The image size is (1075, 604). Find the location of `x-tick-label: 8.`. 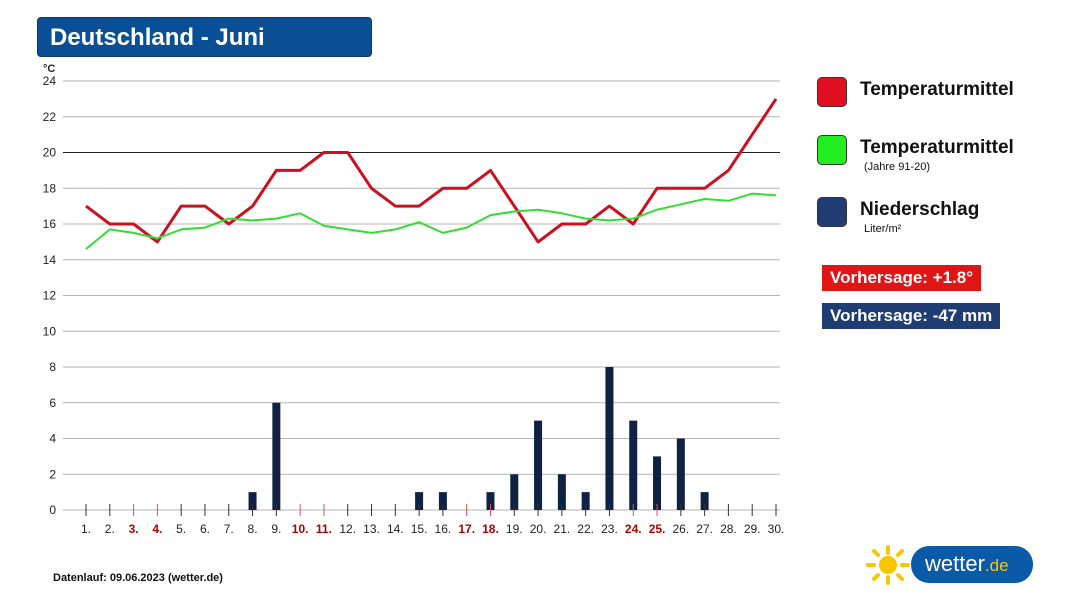

x-tick-label: 8. is located at coordinates (253, 529).